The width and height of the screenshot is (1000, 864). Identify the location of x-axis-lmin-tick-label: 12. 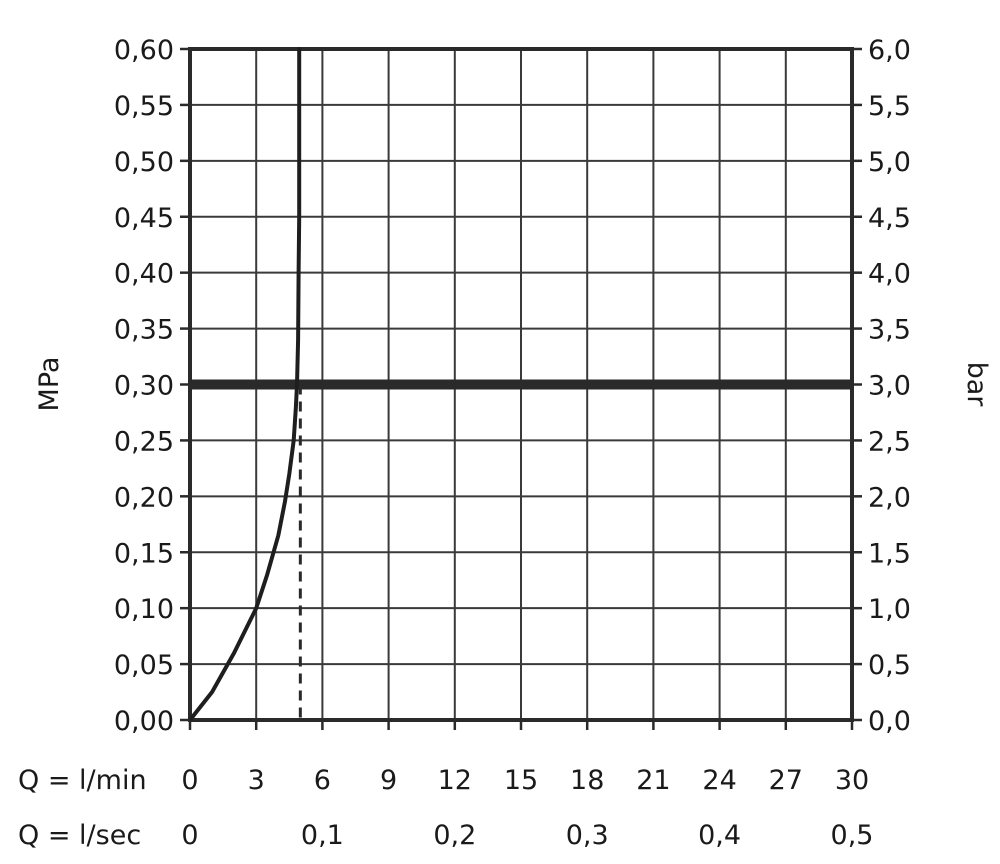
(455, 780).